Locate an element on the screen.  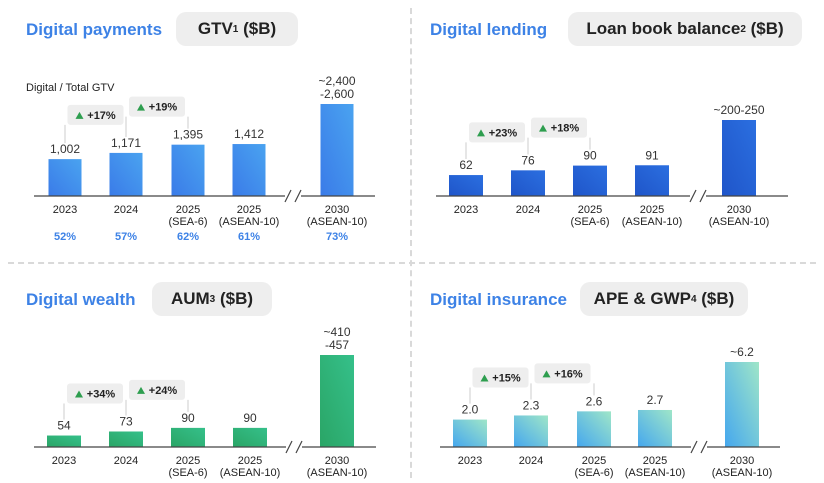
growth-callout: +34% is located at coordinates (95, 401).